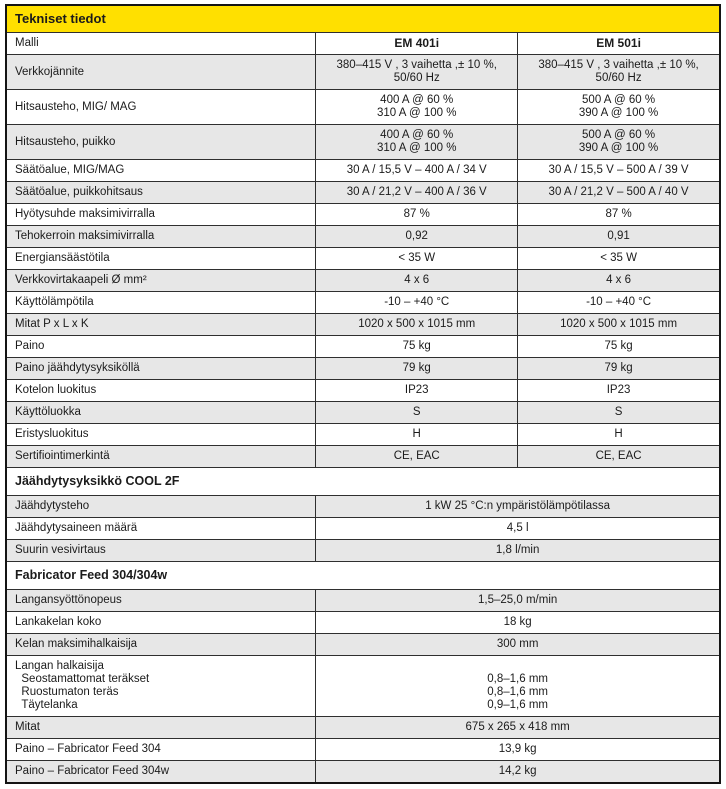 This screenshot has width=726, height=789. I want to click on spec-row: Paino – Fabricator Feed 304 13,9 kg, so click(363, 749).